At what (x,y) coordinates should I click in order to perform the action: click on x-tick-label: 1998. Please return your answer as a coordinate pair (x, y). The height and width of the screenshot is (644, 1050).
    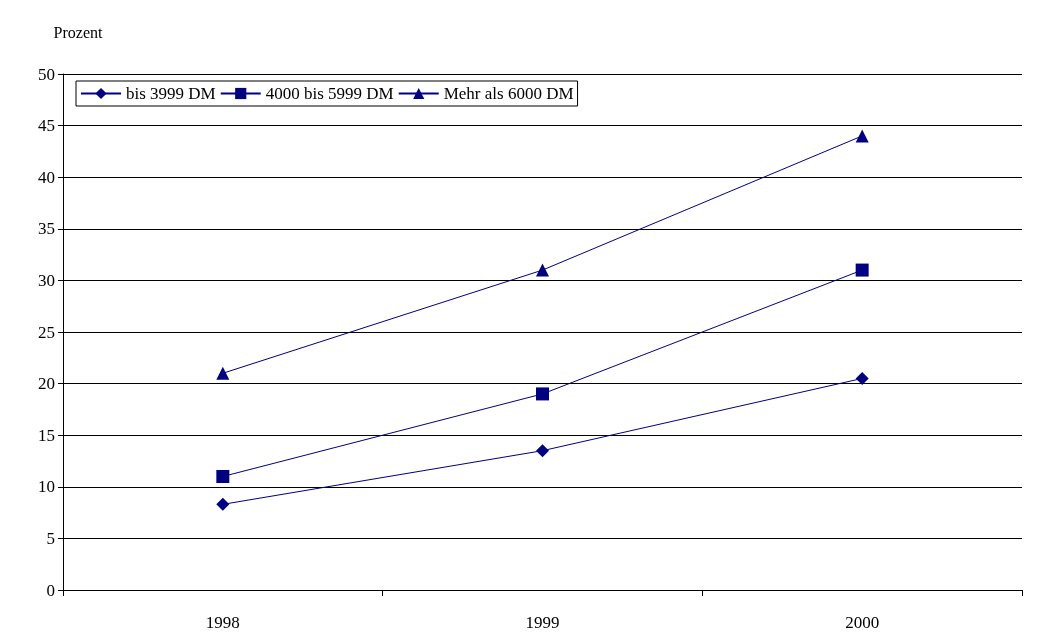
    Looking at the image, I should click on (222, 622).